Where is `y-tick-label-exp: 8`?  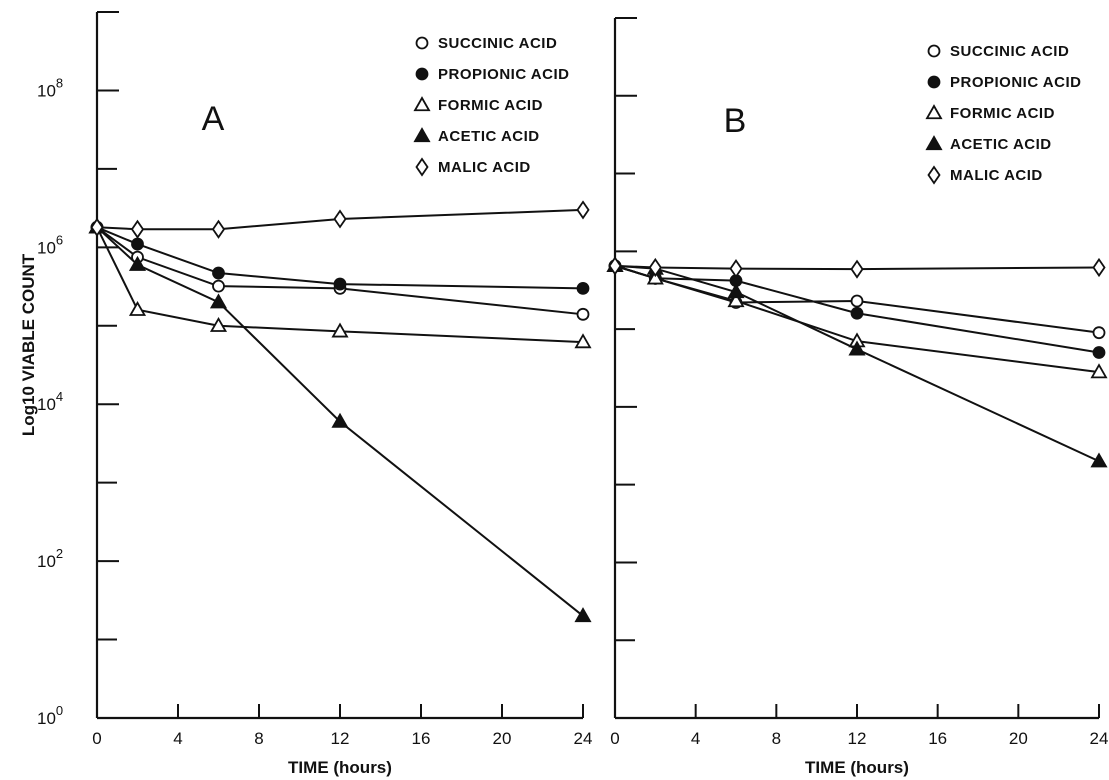
y-tick-label-exp: 8 is located at coordinates (59, 82).